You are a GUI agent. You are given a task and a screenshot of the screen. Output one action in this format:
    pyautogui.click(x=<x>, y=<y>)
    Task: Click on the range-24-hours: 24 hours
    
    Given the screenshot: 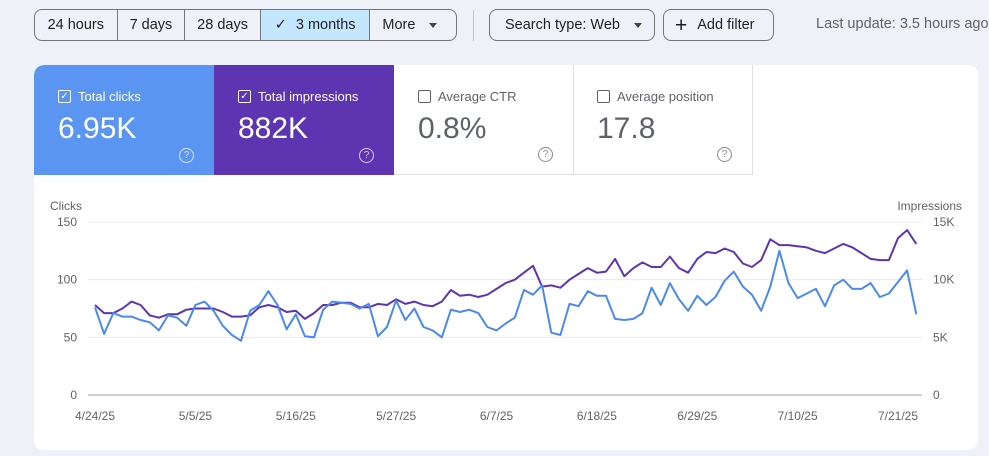 What is the action you would take?
    pyautogui.click(x=76, y=25)
    